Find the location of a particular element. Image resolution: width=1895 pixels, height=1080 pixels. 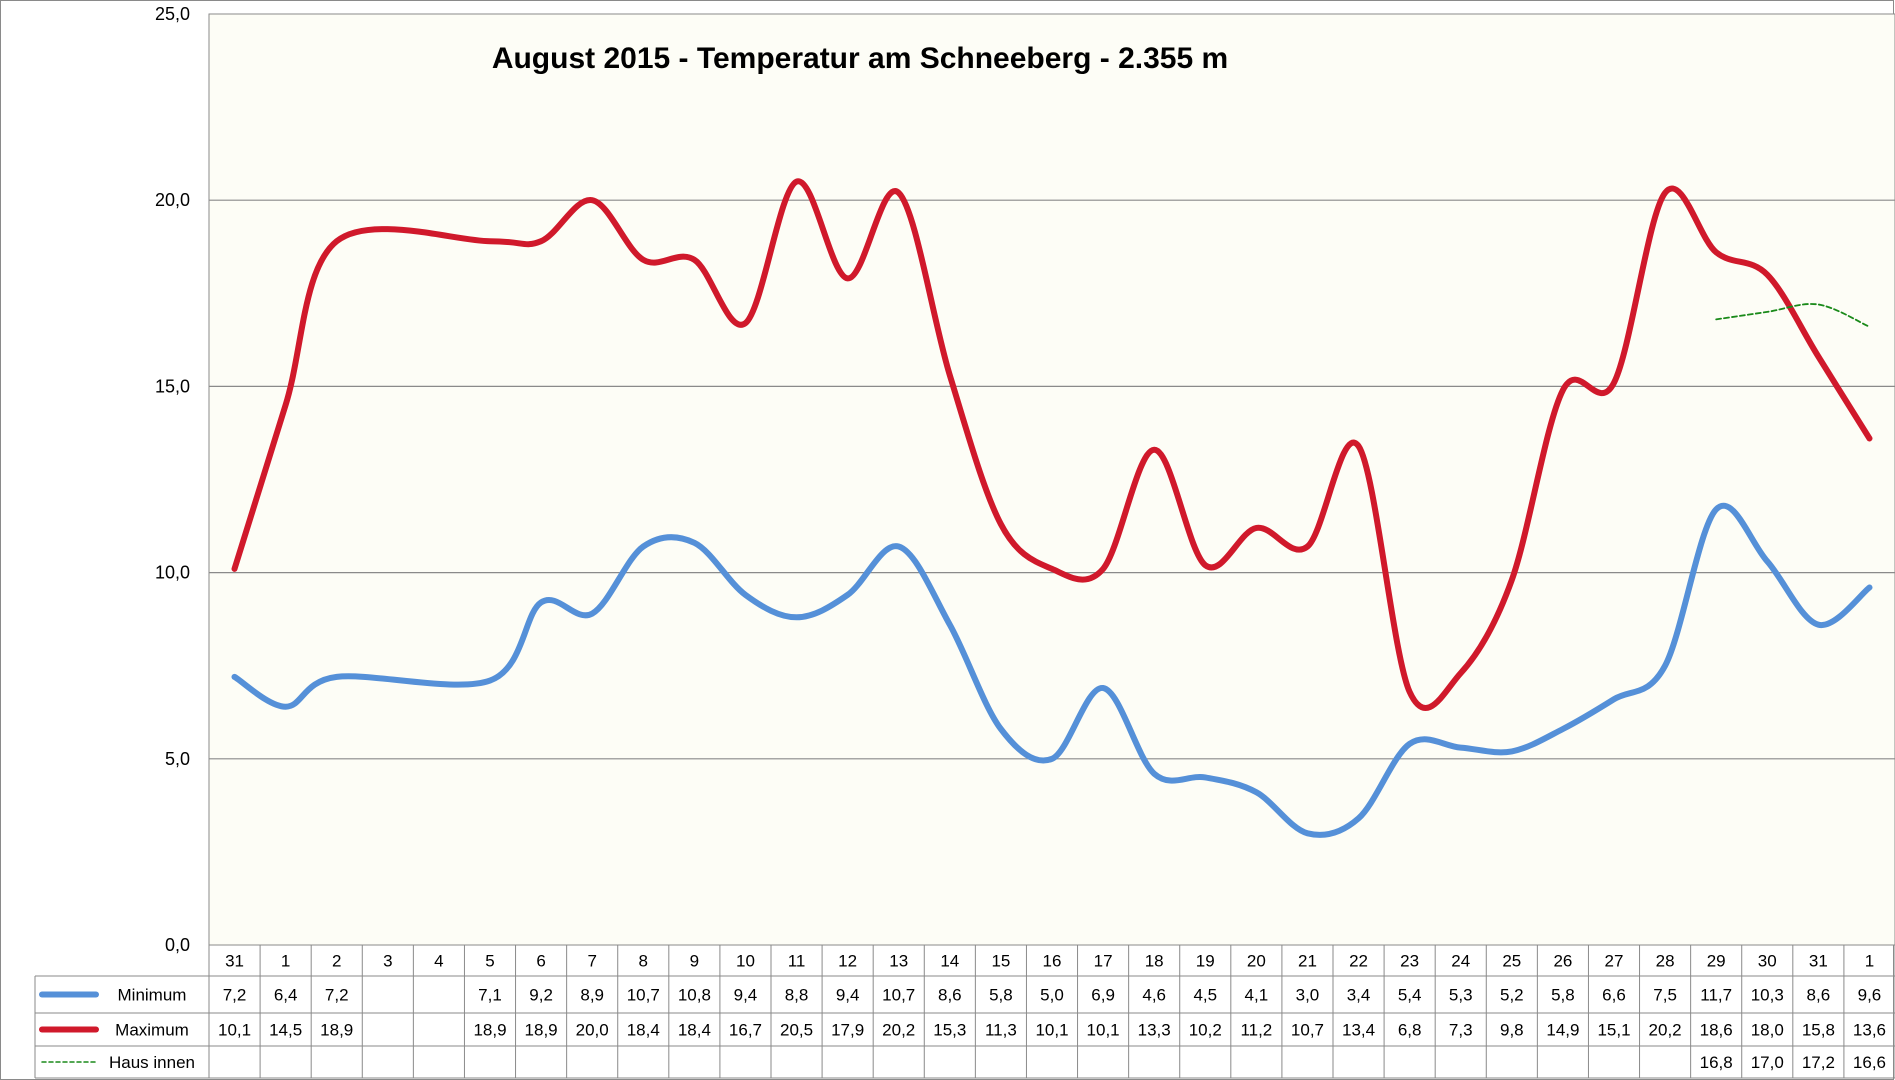

data-label: 3,4 is located at coordinates (1359, 995).